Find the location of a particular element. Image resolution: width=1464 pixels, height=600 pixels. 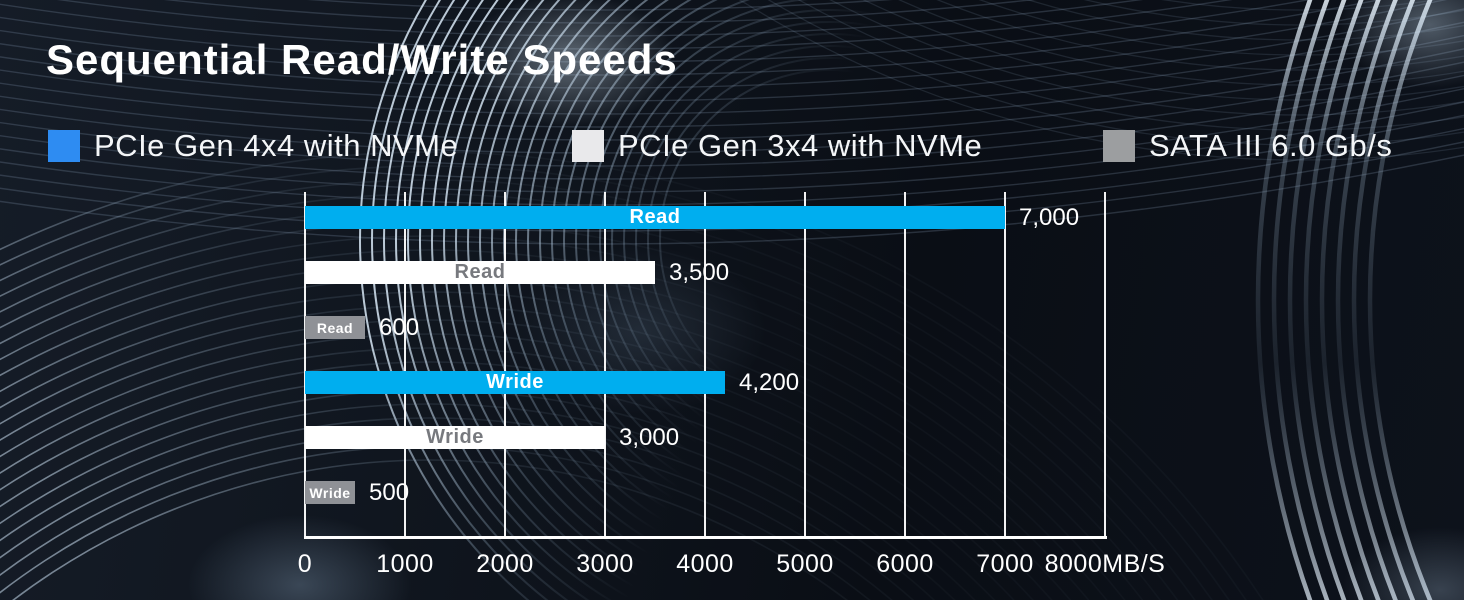

legend-label-sata3: SATA III 6.0 Gb/s is located at coordinates (1271, 145).